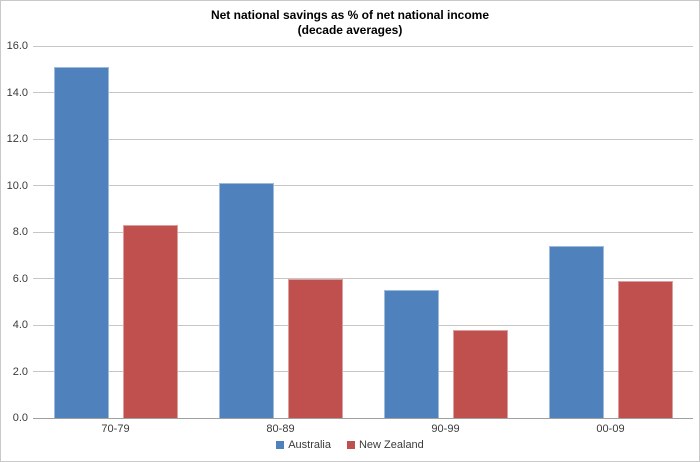 The height and width of the screenshot is (462, 700). I want to click on y-axis-tick-label: 2.0, so click(20, 371).